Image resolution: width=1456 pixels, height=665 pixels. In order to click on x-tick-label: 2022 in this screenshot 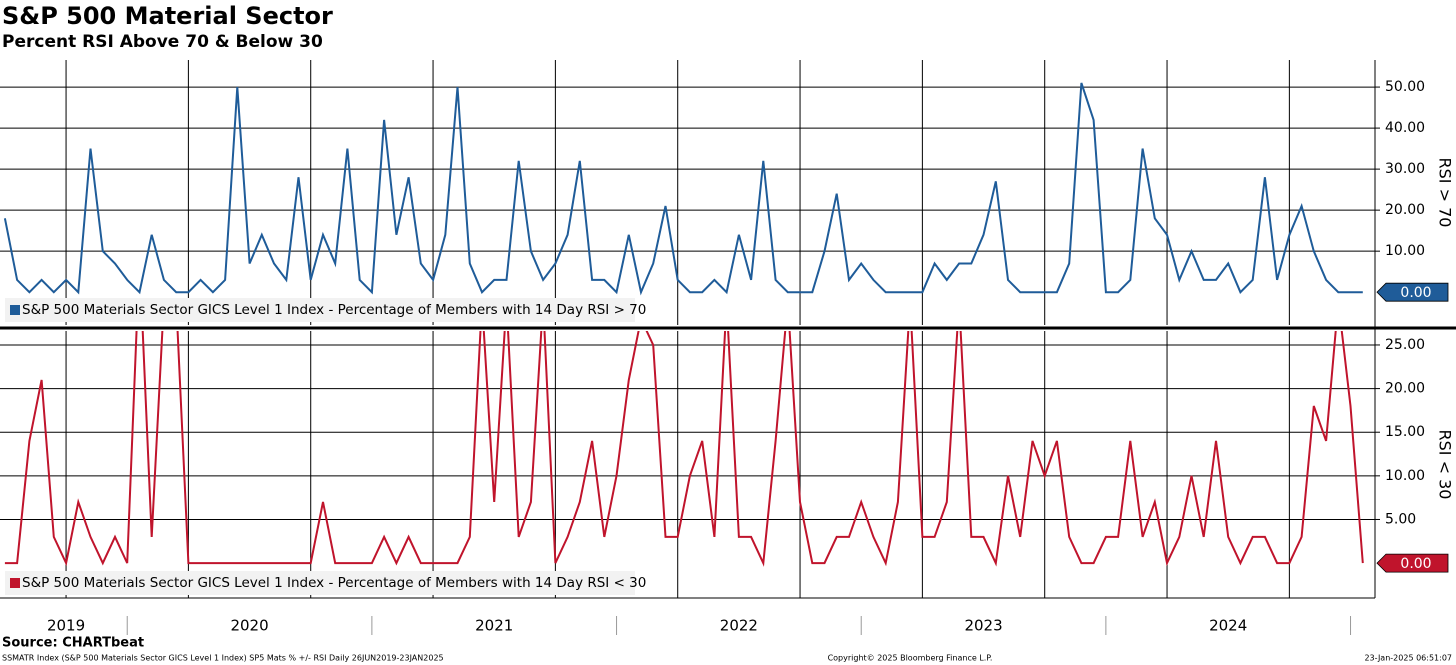, I will do `click(739, 626)`.